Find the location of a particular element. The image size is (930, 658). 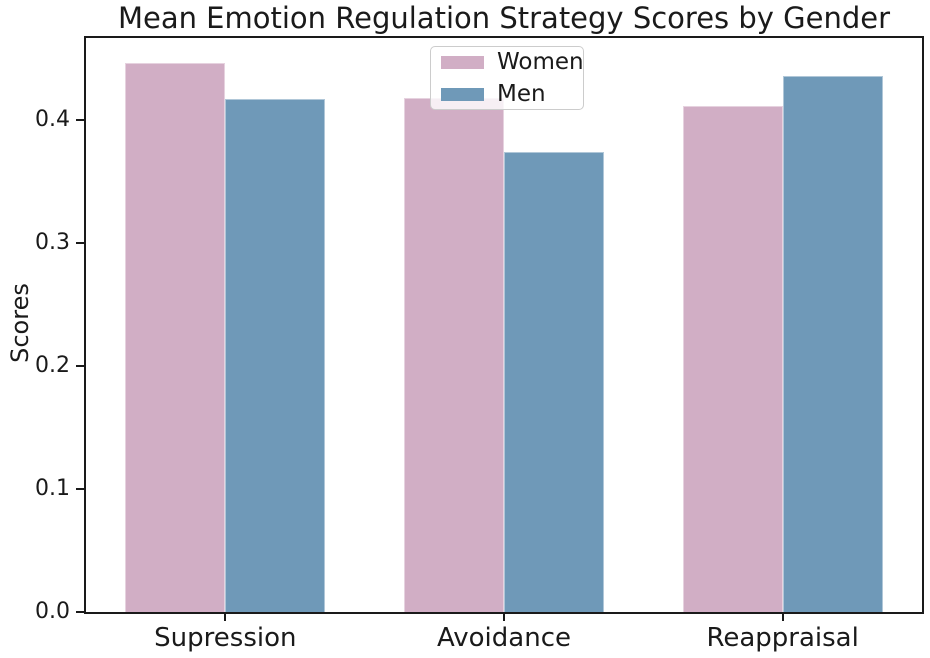

legend-label-men: Men is located at coordinates (521, 93).